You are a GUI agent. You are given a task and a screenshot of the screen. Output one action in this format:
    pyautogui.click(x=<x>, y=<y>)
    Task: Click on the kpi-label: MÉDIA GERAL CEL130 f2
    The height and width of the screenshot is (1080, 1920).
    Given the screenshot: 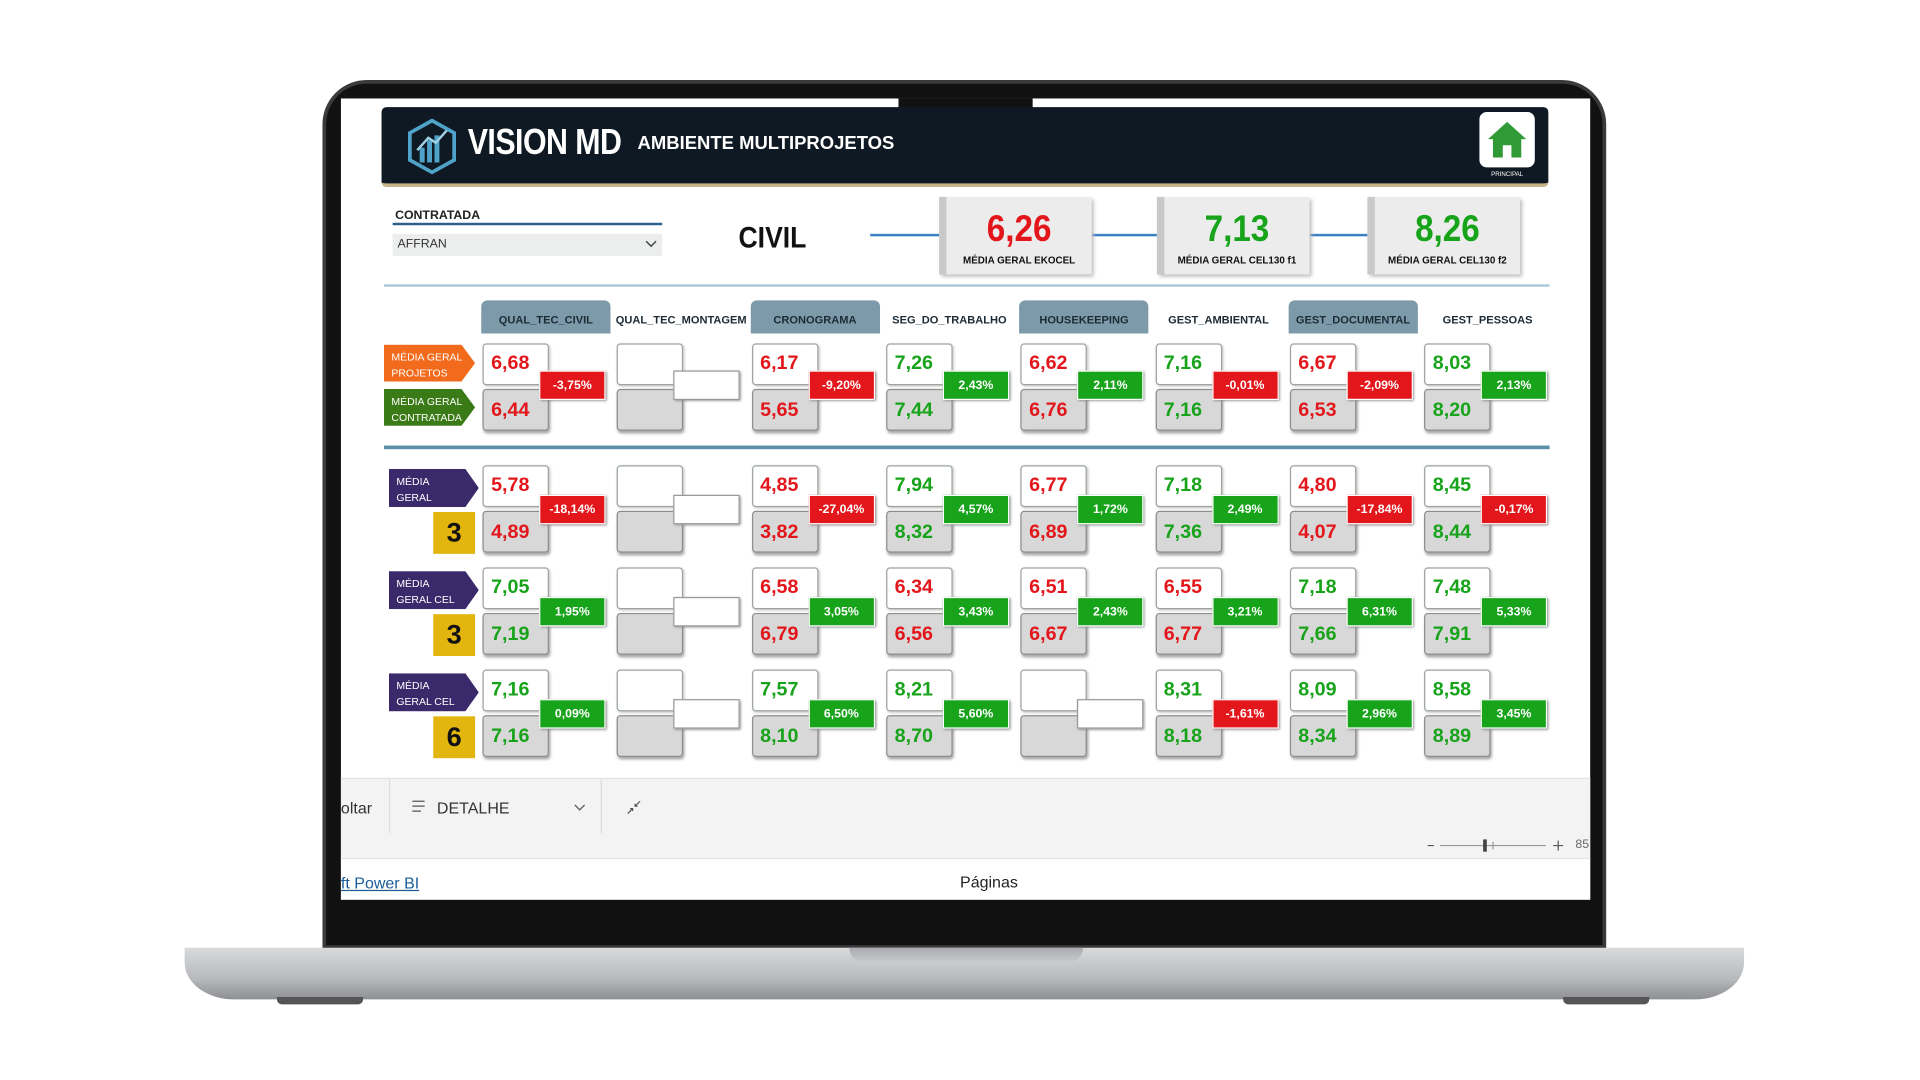 What is the action you would take?
    pyautogui.click(x=1447, y=260)
    